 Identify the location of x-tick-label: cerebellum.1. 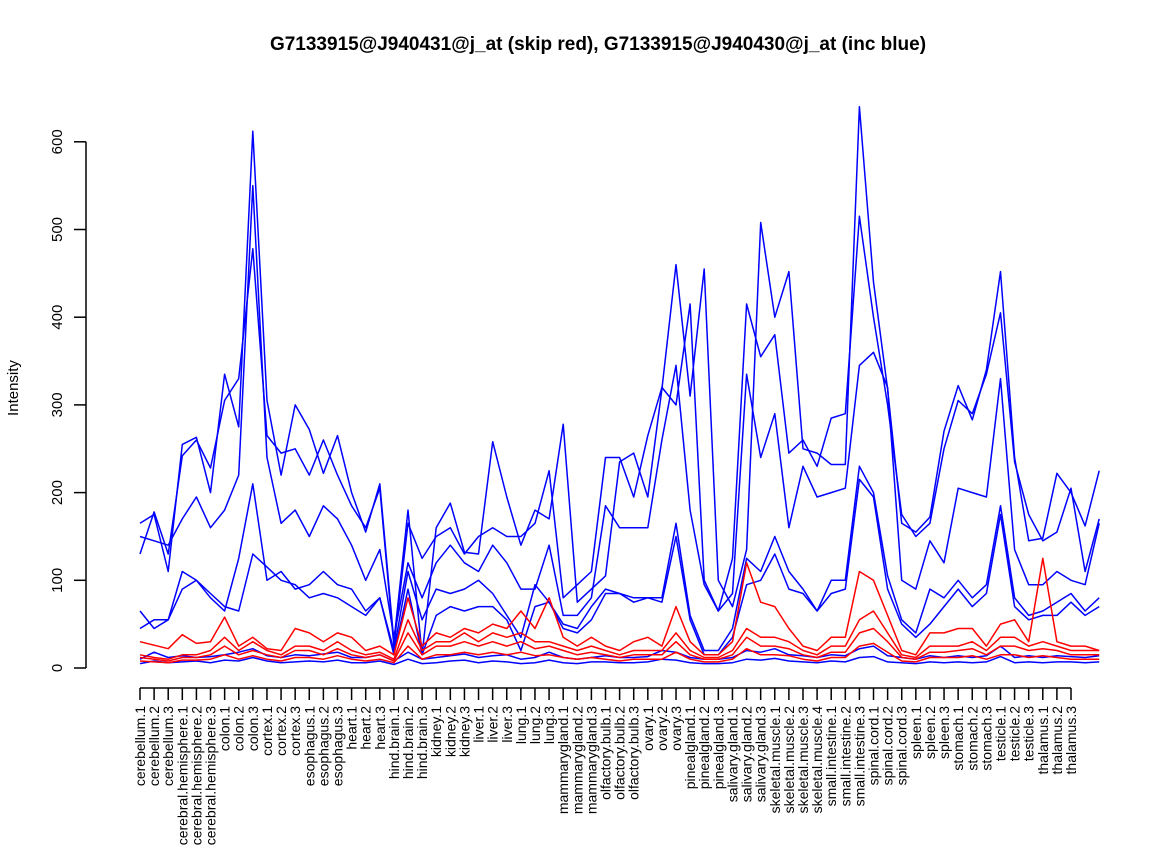
(140, 746).